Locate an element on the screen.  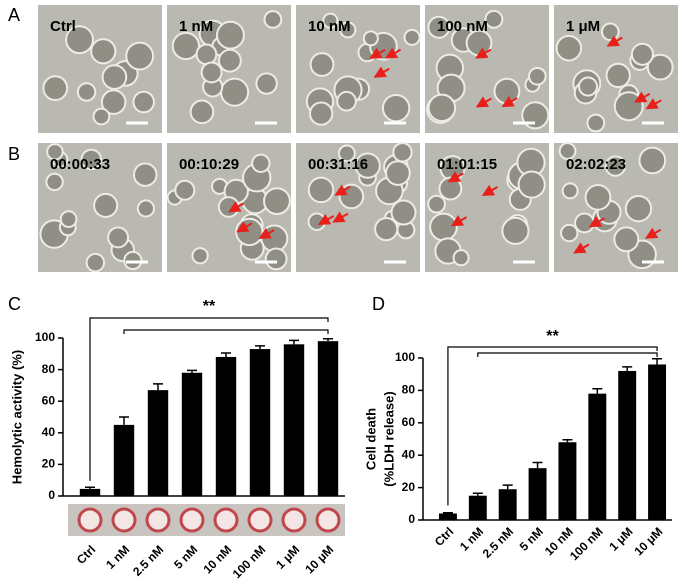
x-tick-label: 1 μM is located at coordinates (287, 556).